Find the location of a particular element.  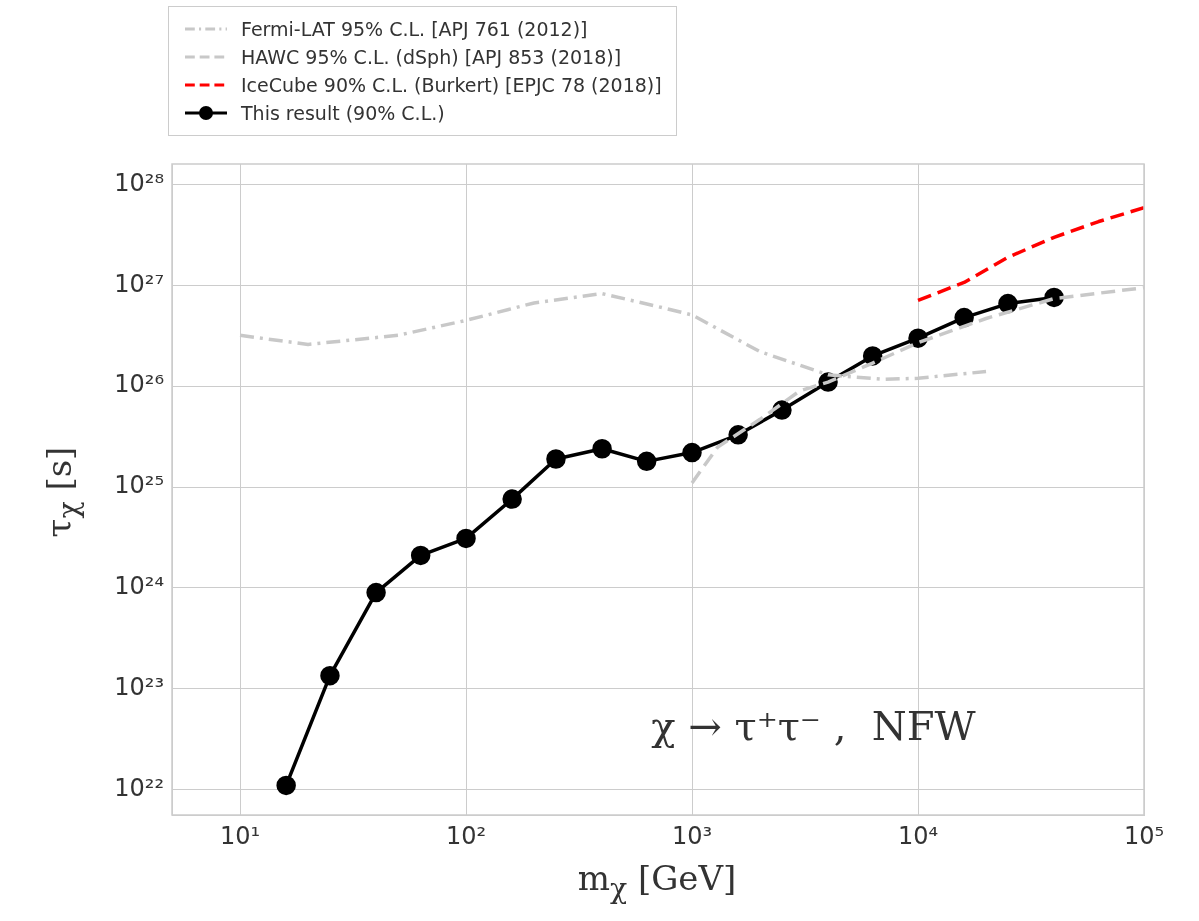

y-tick-label: 10²² is located at coordinates (139, 787).